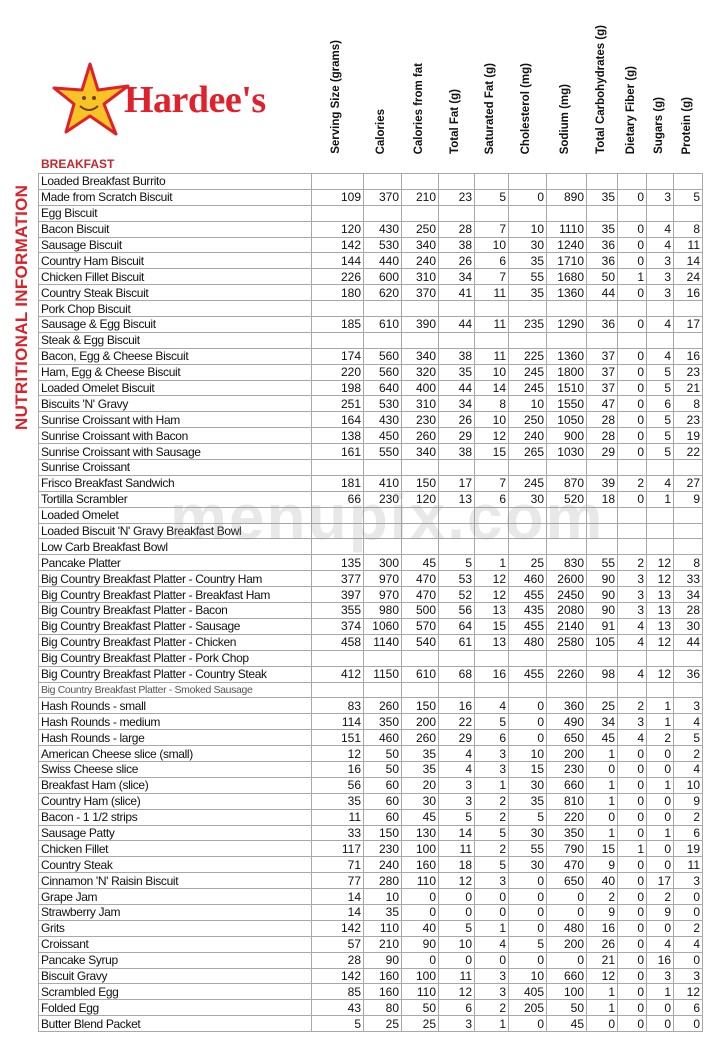 The height and width of the screenshot is (1054, 717). Describe the element at coordinates (456, 261) in the screenshot. I see `value-cell: 26` at that location.